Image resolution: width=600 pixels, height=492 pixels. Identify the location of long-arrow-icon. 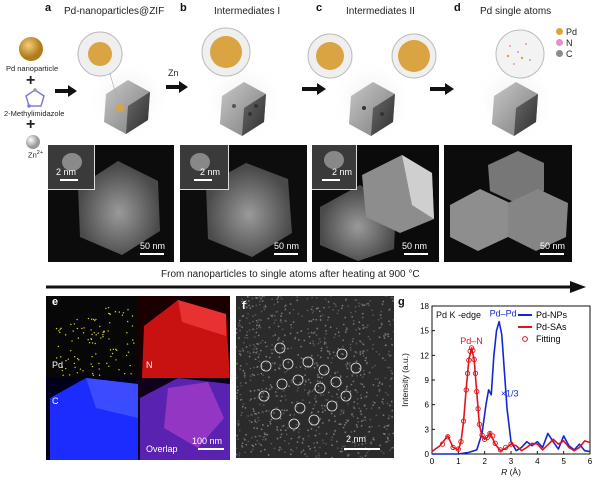
(316, 287).